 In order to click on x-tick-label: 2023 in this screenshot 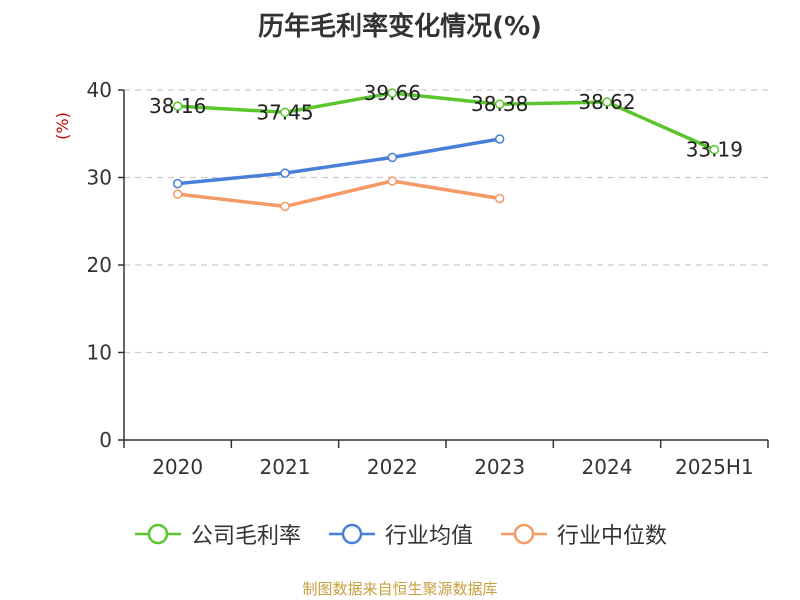, I will do `click(499, 467)`.